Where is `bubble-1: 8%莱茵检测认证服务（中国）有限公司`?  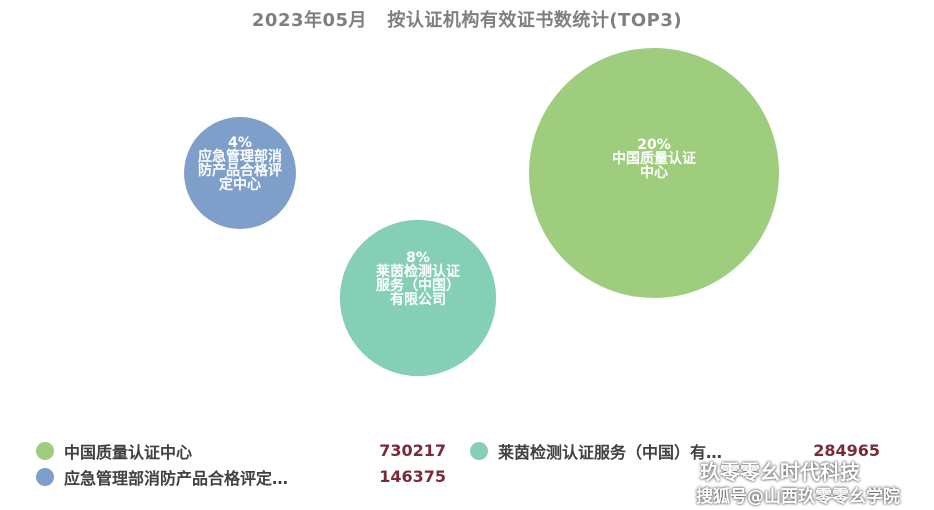 bubble-1: 8%莱茵检测认证服务（中国）有限公司 is located at coordinates (418, 298).